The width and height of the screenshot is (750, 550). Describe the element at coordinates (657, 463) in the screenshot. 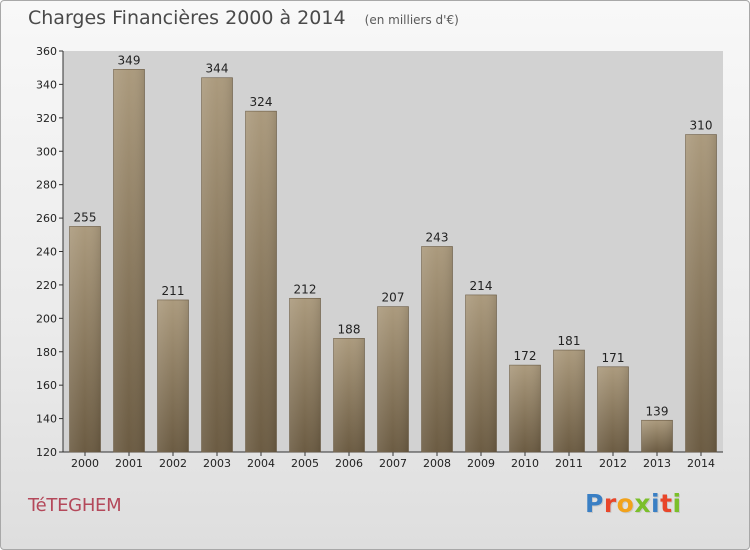

I see `x-tick-label: 2013` at that location.